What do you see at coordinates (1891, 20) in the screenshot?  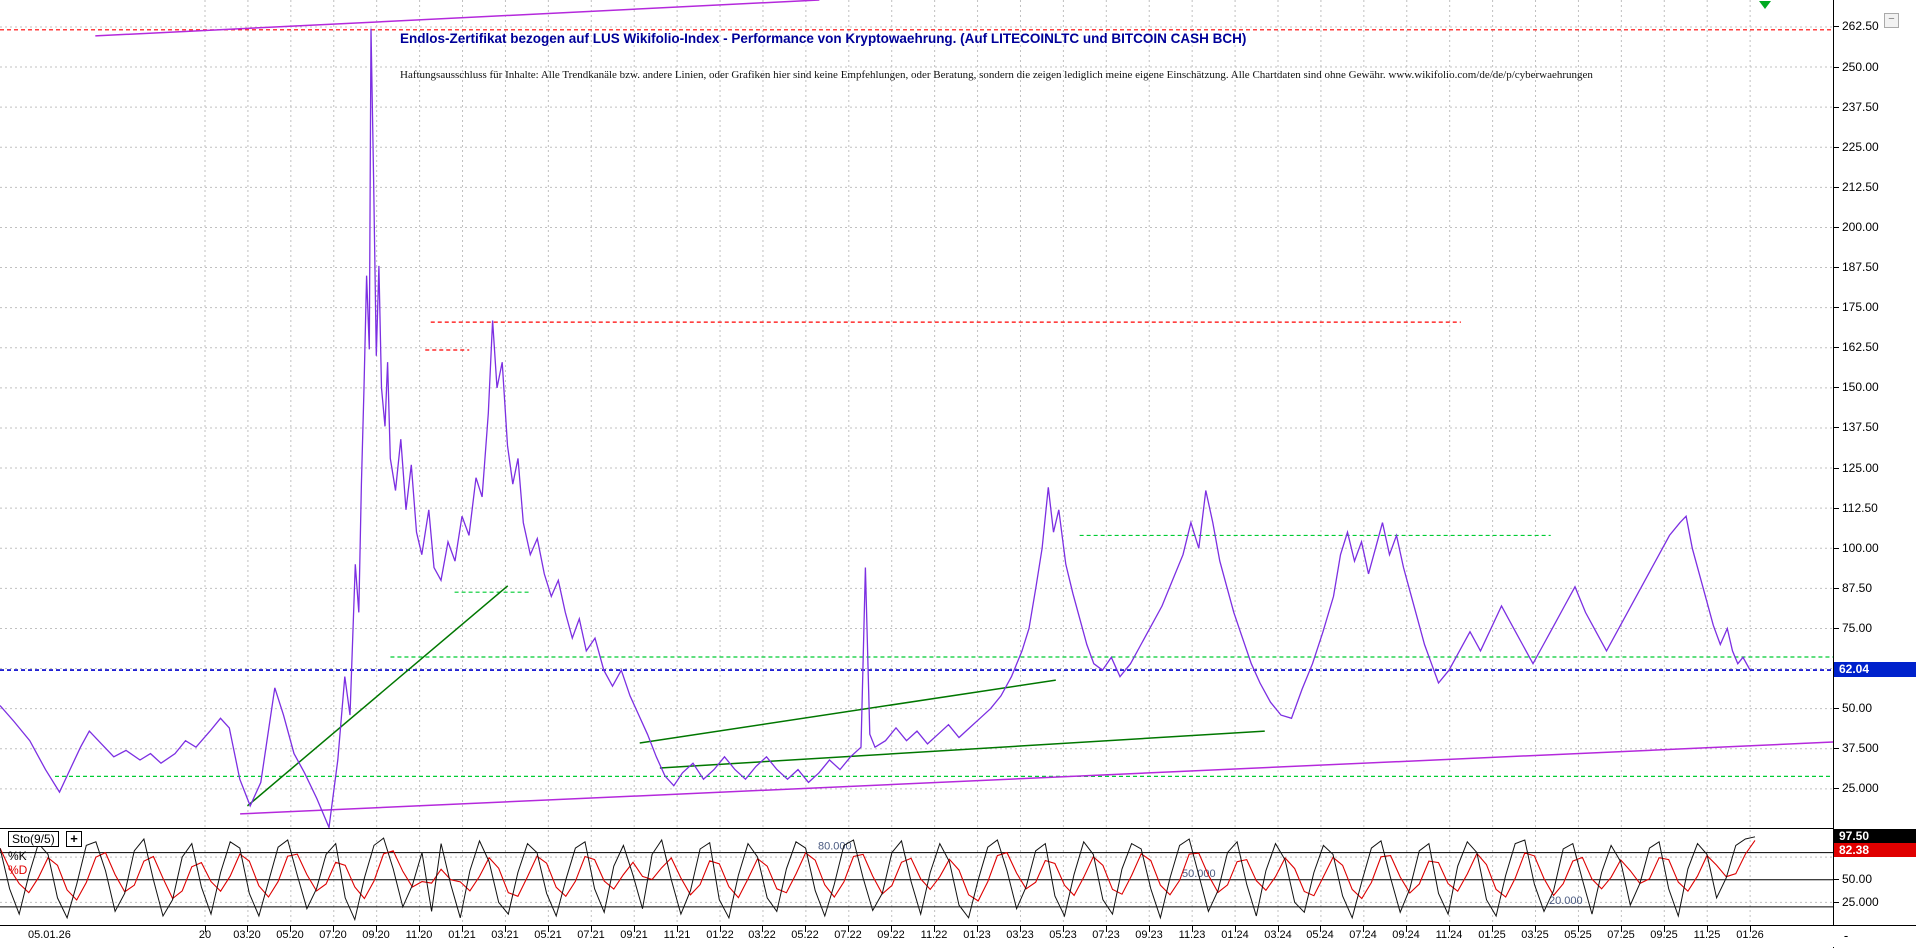 I see `collapse-panel-icon: −` at bounding box center [1891, 20].